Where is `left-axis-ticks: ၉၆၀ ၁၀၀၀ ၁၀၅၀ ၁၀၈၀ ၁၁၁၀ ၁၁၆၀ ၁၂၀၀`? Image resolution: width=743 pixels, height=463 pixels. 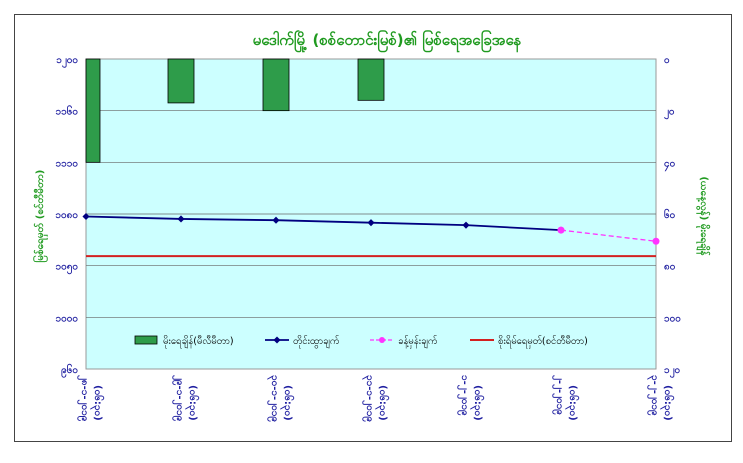
left-axis-ticks: ၉၆၀ ၁၀၀၀ ၁၀၅၀ ၁၀၈၀ ၁၁၁၀ ၁၁၆၀ ၁၂၀၀ is located at coordinates (66, 217).